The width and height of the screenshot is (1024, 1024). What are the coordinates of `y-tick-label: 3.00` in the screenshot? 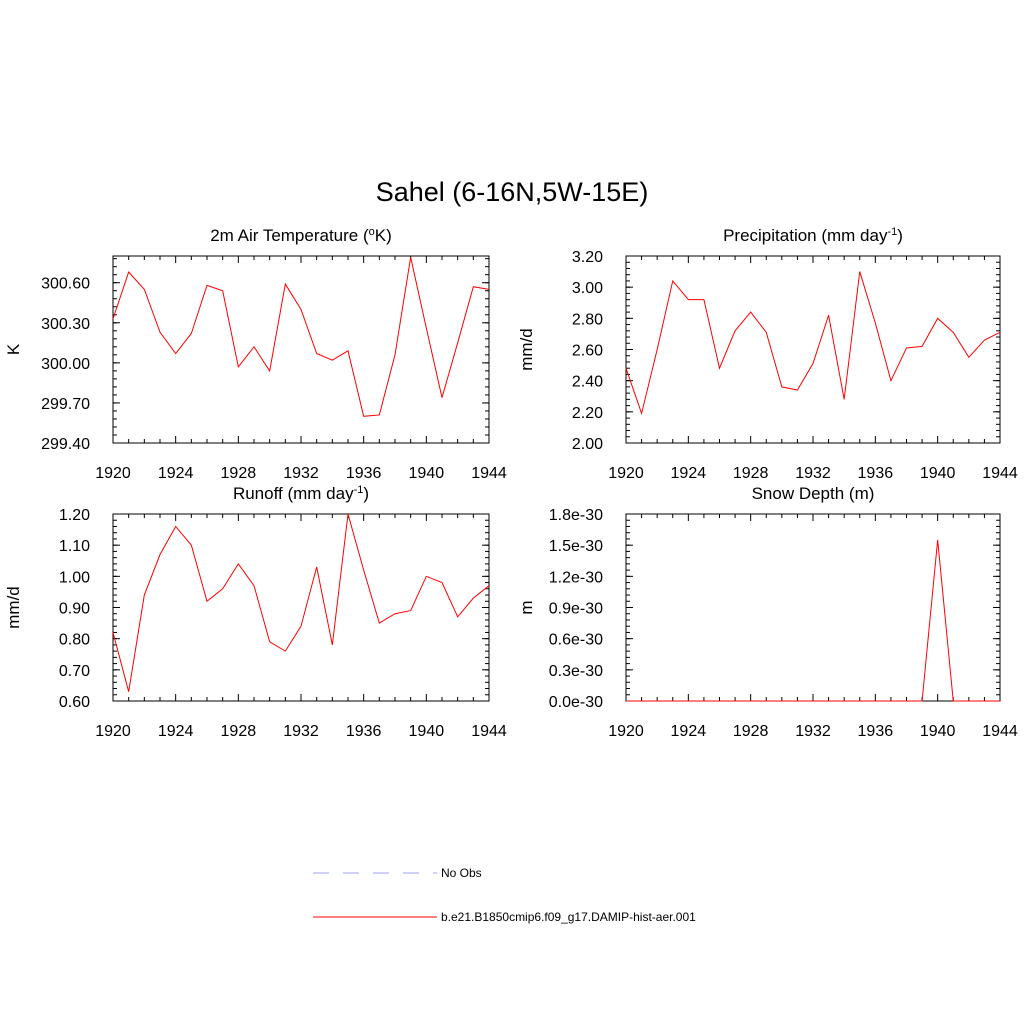 It's located at (587, 288).